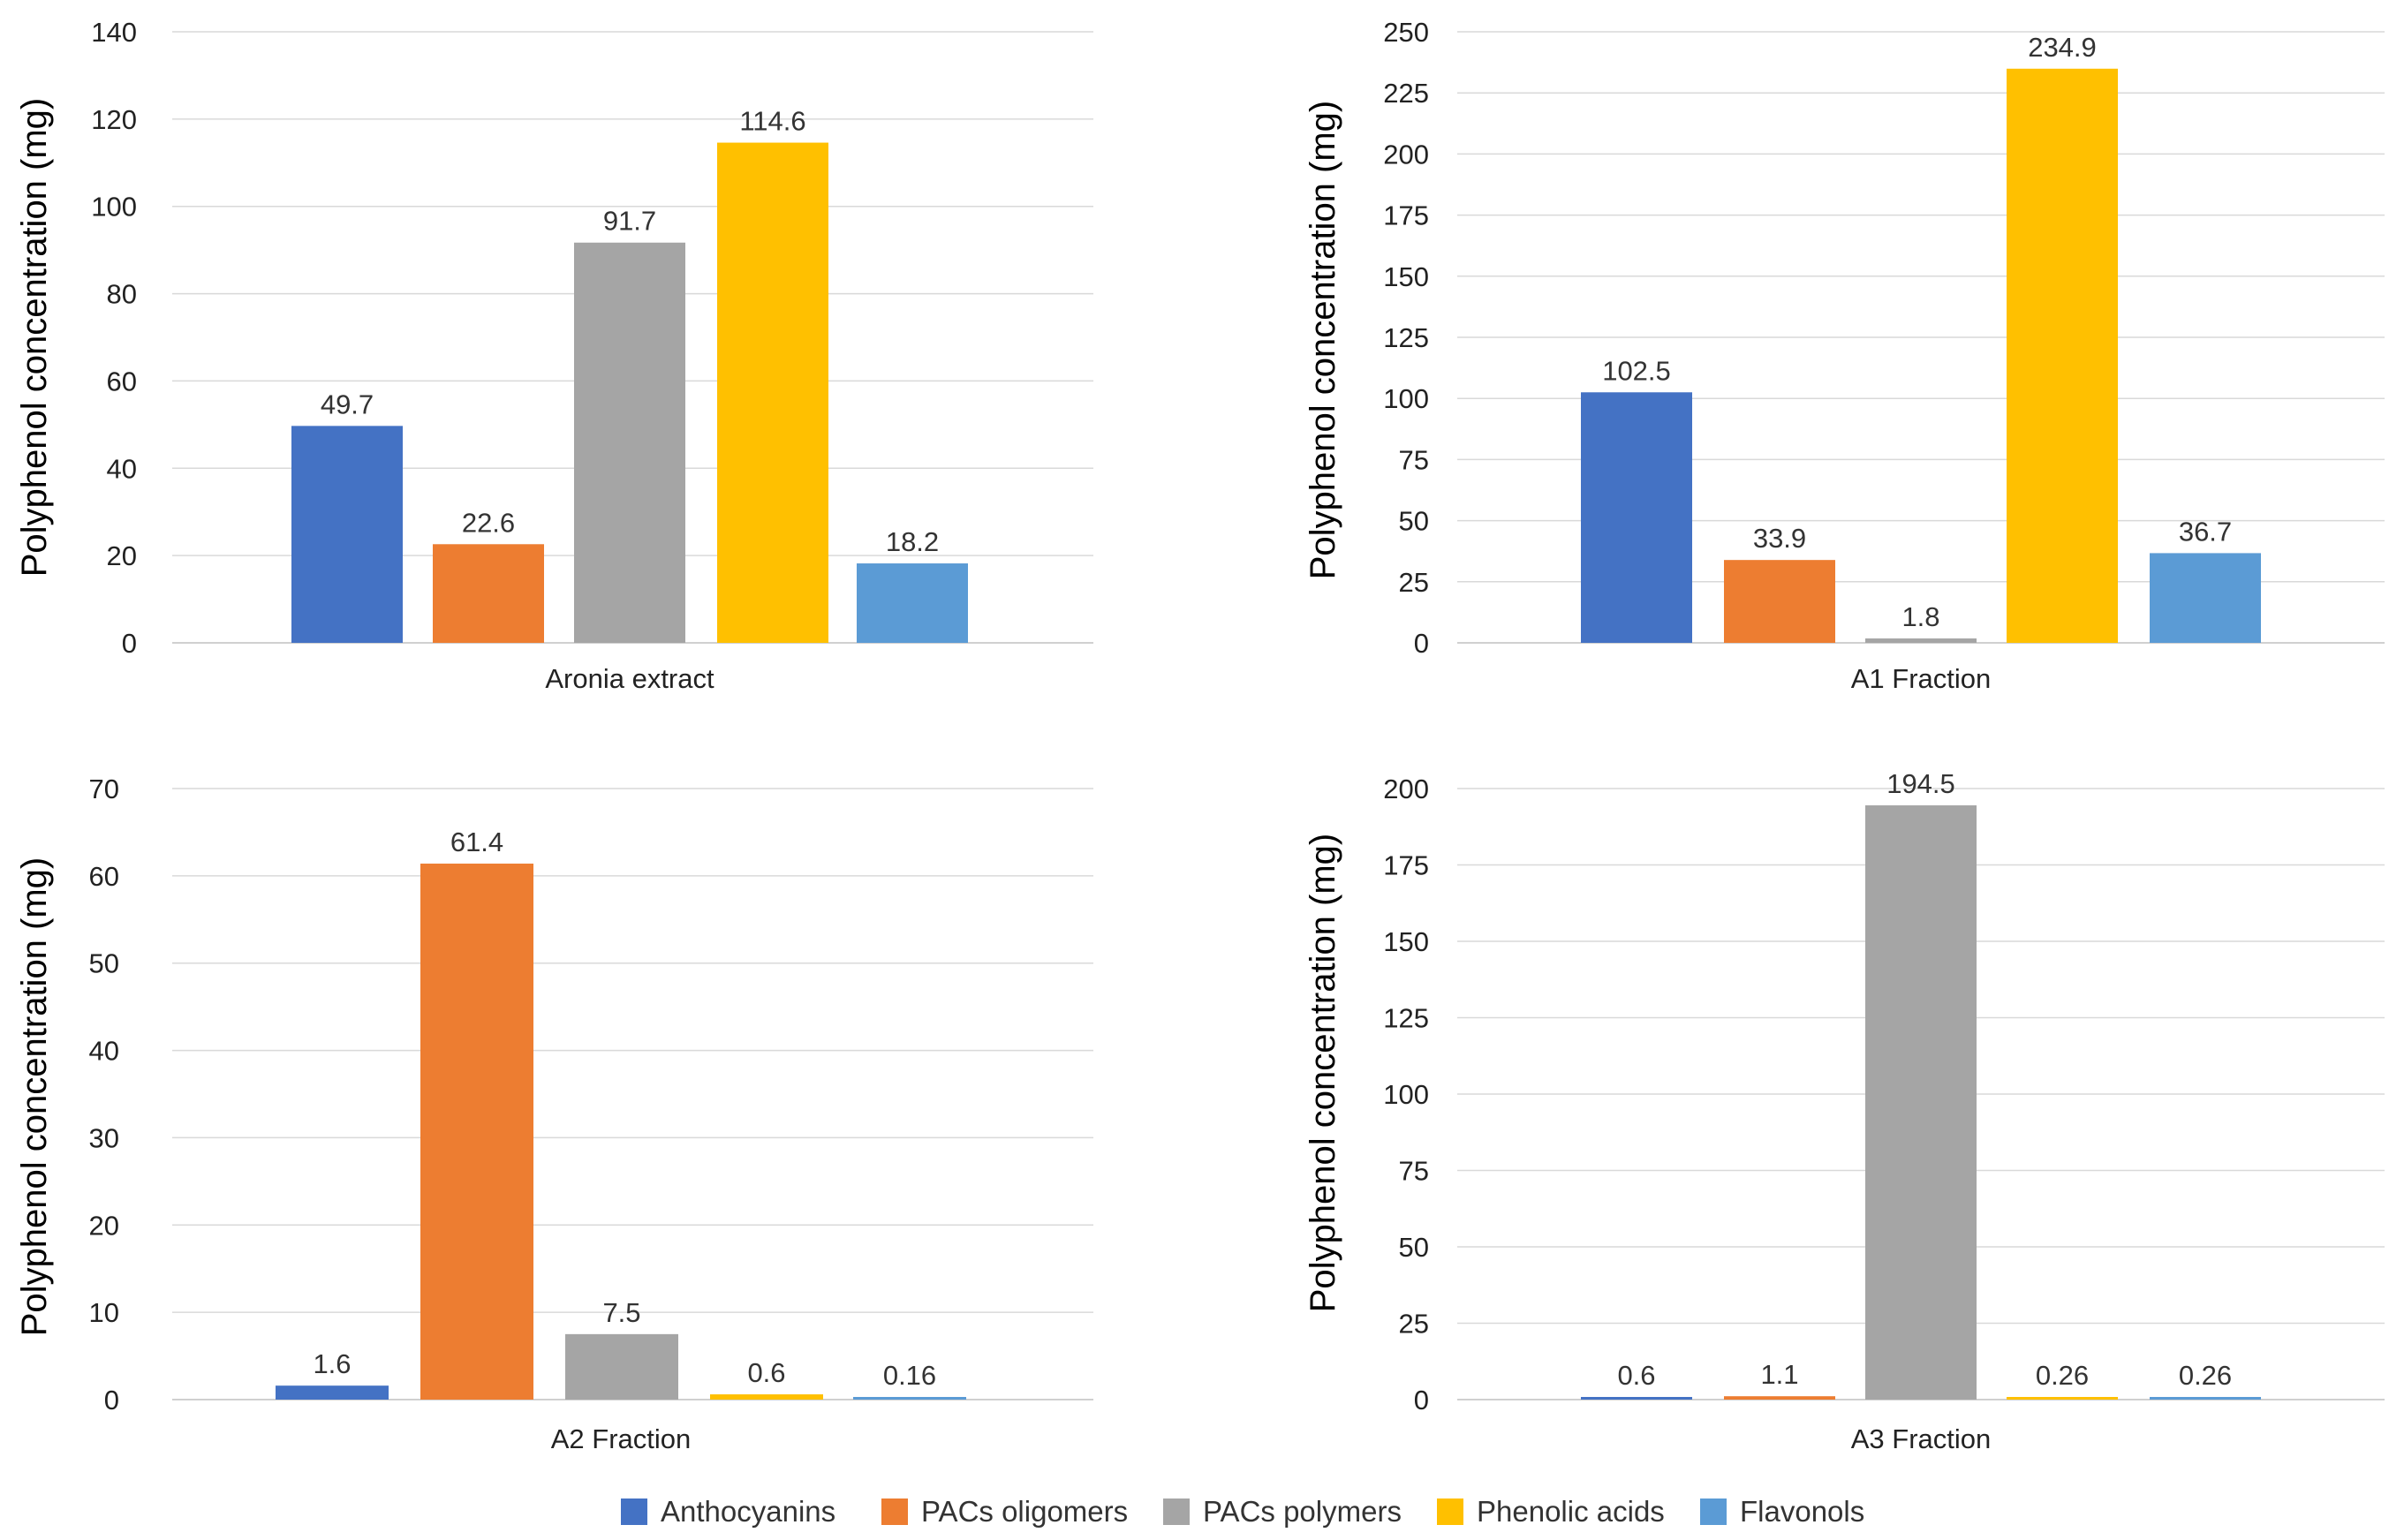 The height and width of the screenshot is (1540, 2389). I want to click on y-tick-label: 250, so click(1406, 32).